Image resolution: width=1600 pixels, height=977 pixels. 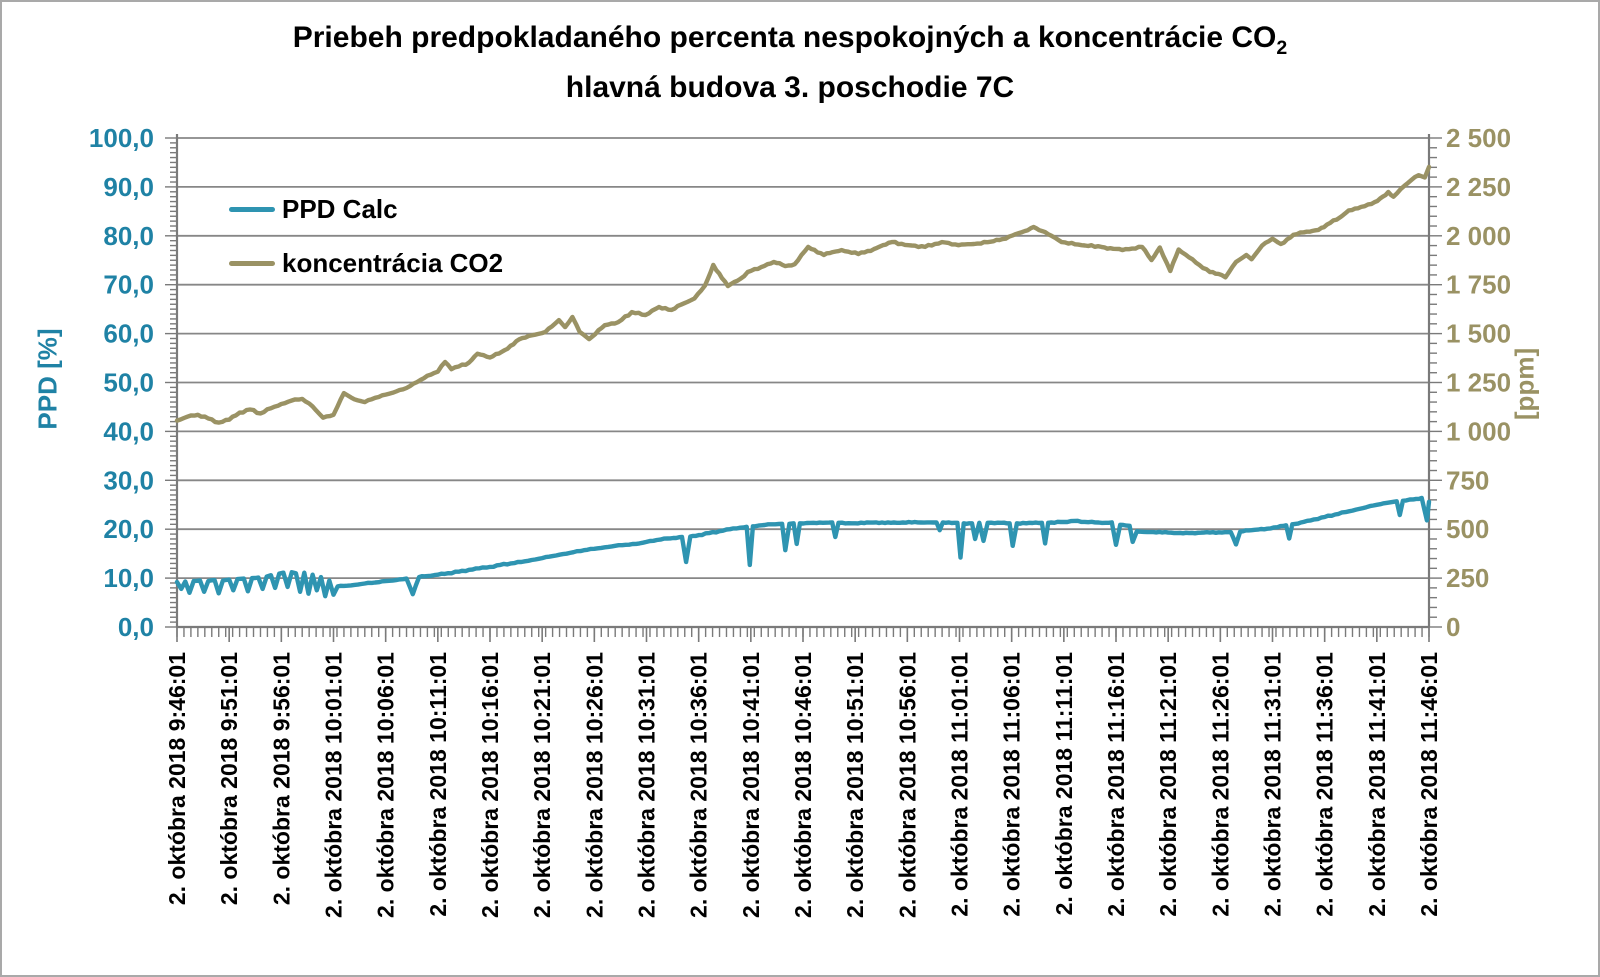 I want to click on y-right-tick-label: 1 750, so click(x=1478, y=285).